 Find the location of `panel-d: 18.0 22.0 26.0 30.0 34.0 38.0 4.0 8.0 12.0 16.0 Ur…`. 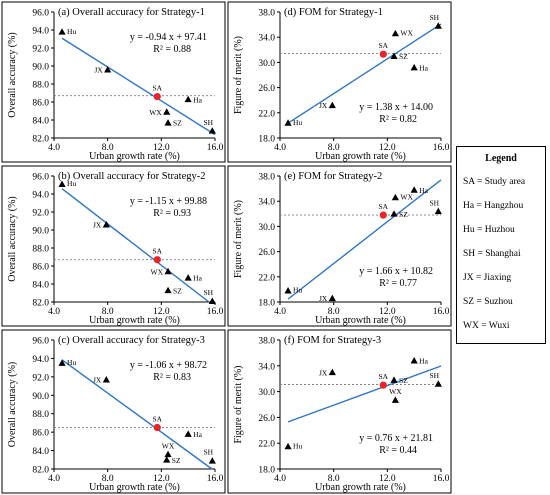

panel-d: 18.0 22.0 26.0 30.0 34.0 38.0 4.0 8.0 12.0 16.0 Ur… is located at coordinates (339, 82).